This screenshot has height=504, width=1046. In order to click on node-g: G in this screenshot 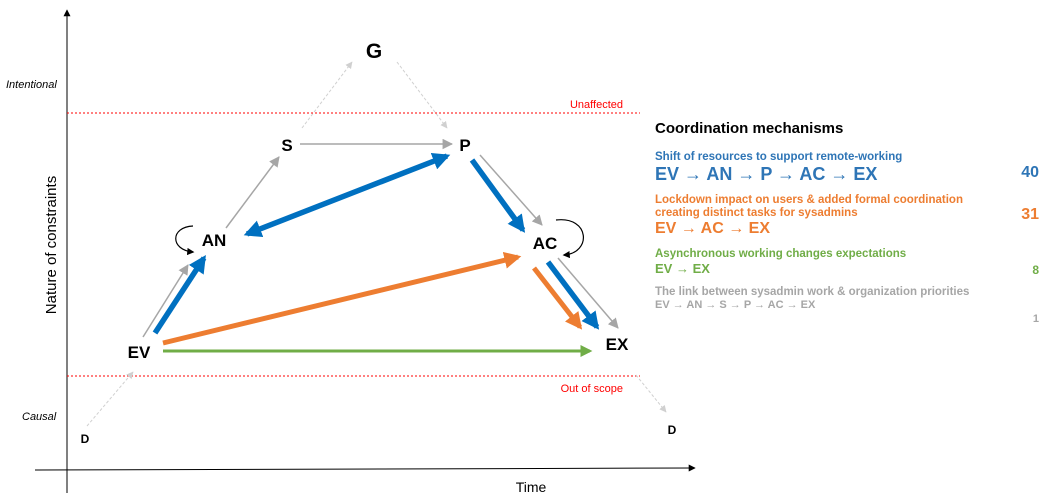, I will do `click(374, 51)`.